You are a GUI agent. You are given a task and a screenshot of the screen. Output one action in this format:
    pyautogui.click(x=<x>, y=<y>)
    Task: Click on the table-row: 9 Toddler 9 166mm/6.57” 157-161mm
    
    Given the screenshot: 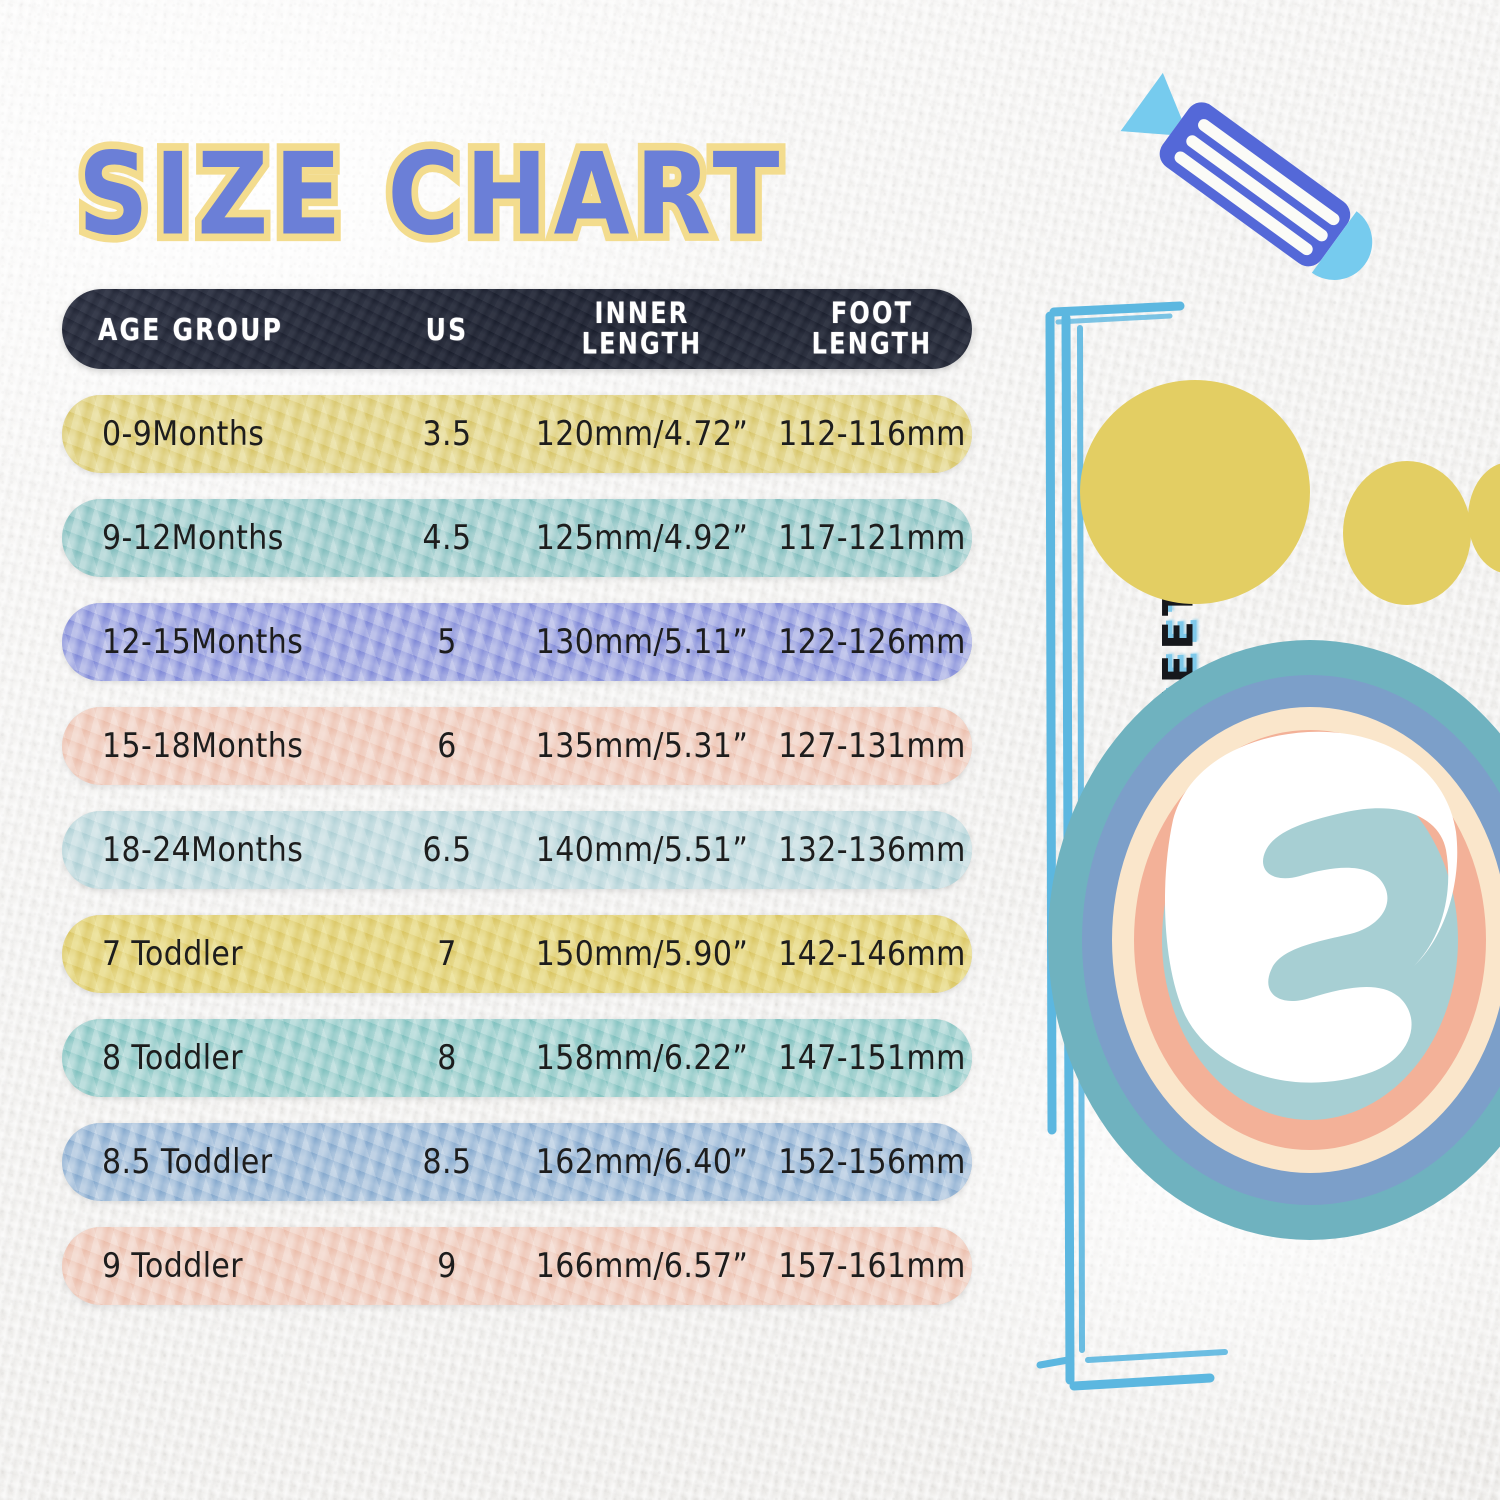 What is the action you would take?
    pyautogui.click(x=517, y=1266)
    